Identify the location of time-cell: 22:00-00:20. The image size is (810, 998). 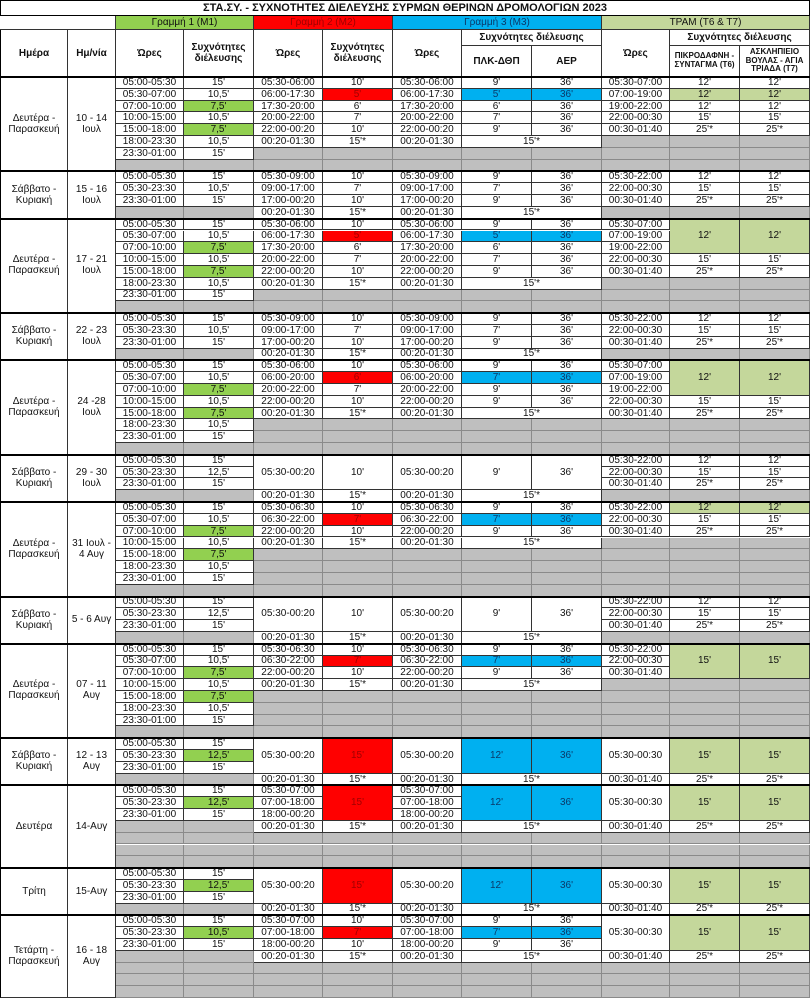
(427, 401).